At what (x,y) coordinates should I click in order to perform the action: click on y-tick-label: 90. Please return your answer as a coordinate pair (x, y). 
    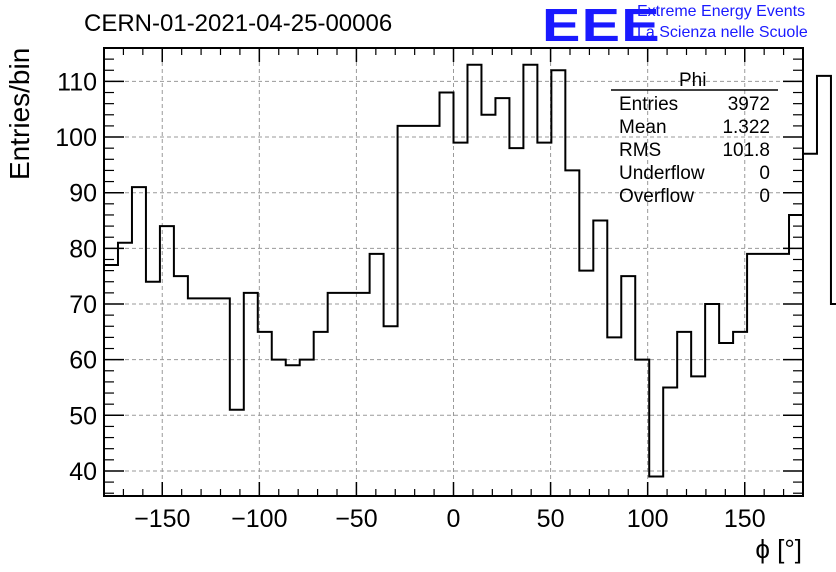
    Looking at the image, I should click on (83, 194).